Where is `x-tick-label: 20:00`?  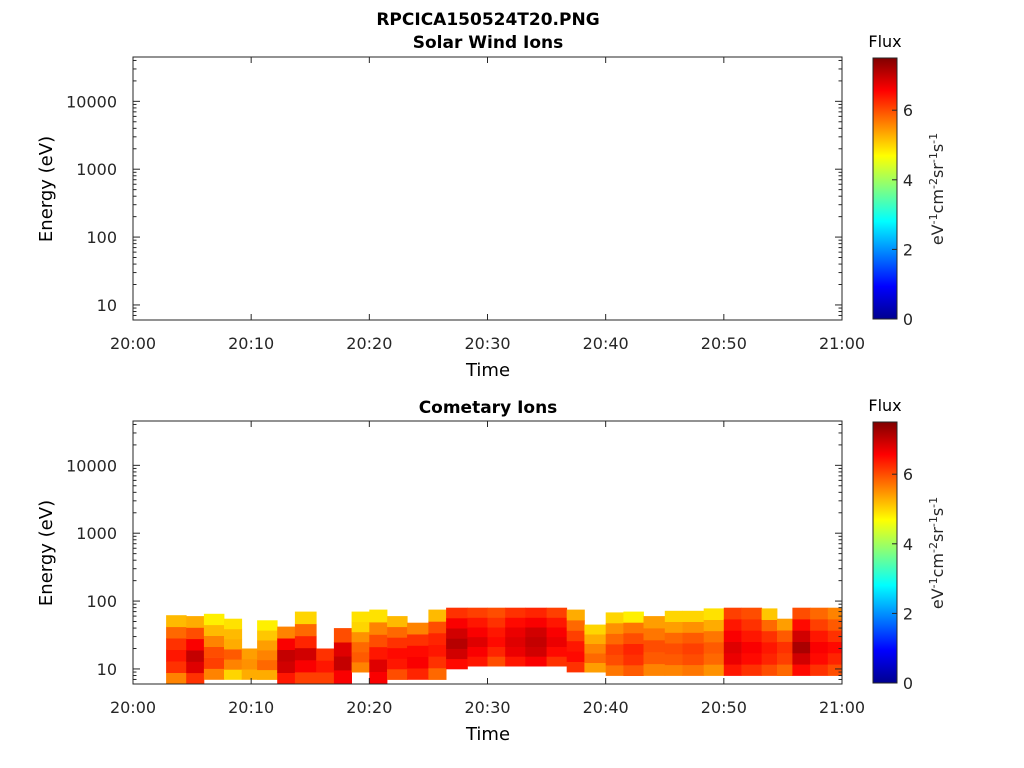
x-tick-label: 20:00 is located at coordinates (133, 707).